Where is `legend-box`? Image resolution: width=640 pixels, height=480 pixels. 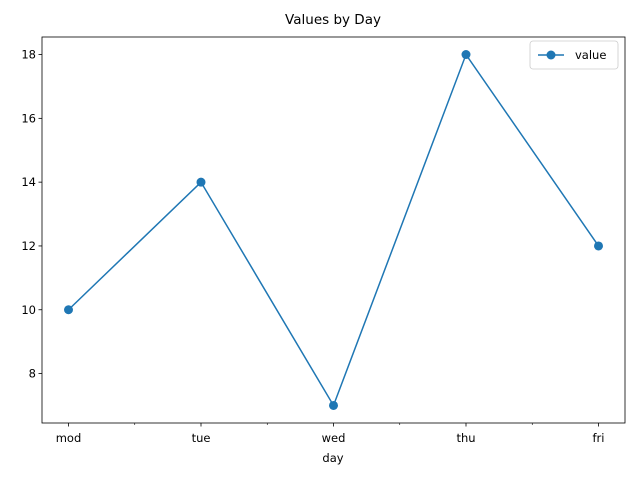
legend-box is located at coordinates (574, 55).